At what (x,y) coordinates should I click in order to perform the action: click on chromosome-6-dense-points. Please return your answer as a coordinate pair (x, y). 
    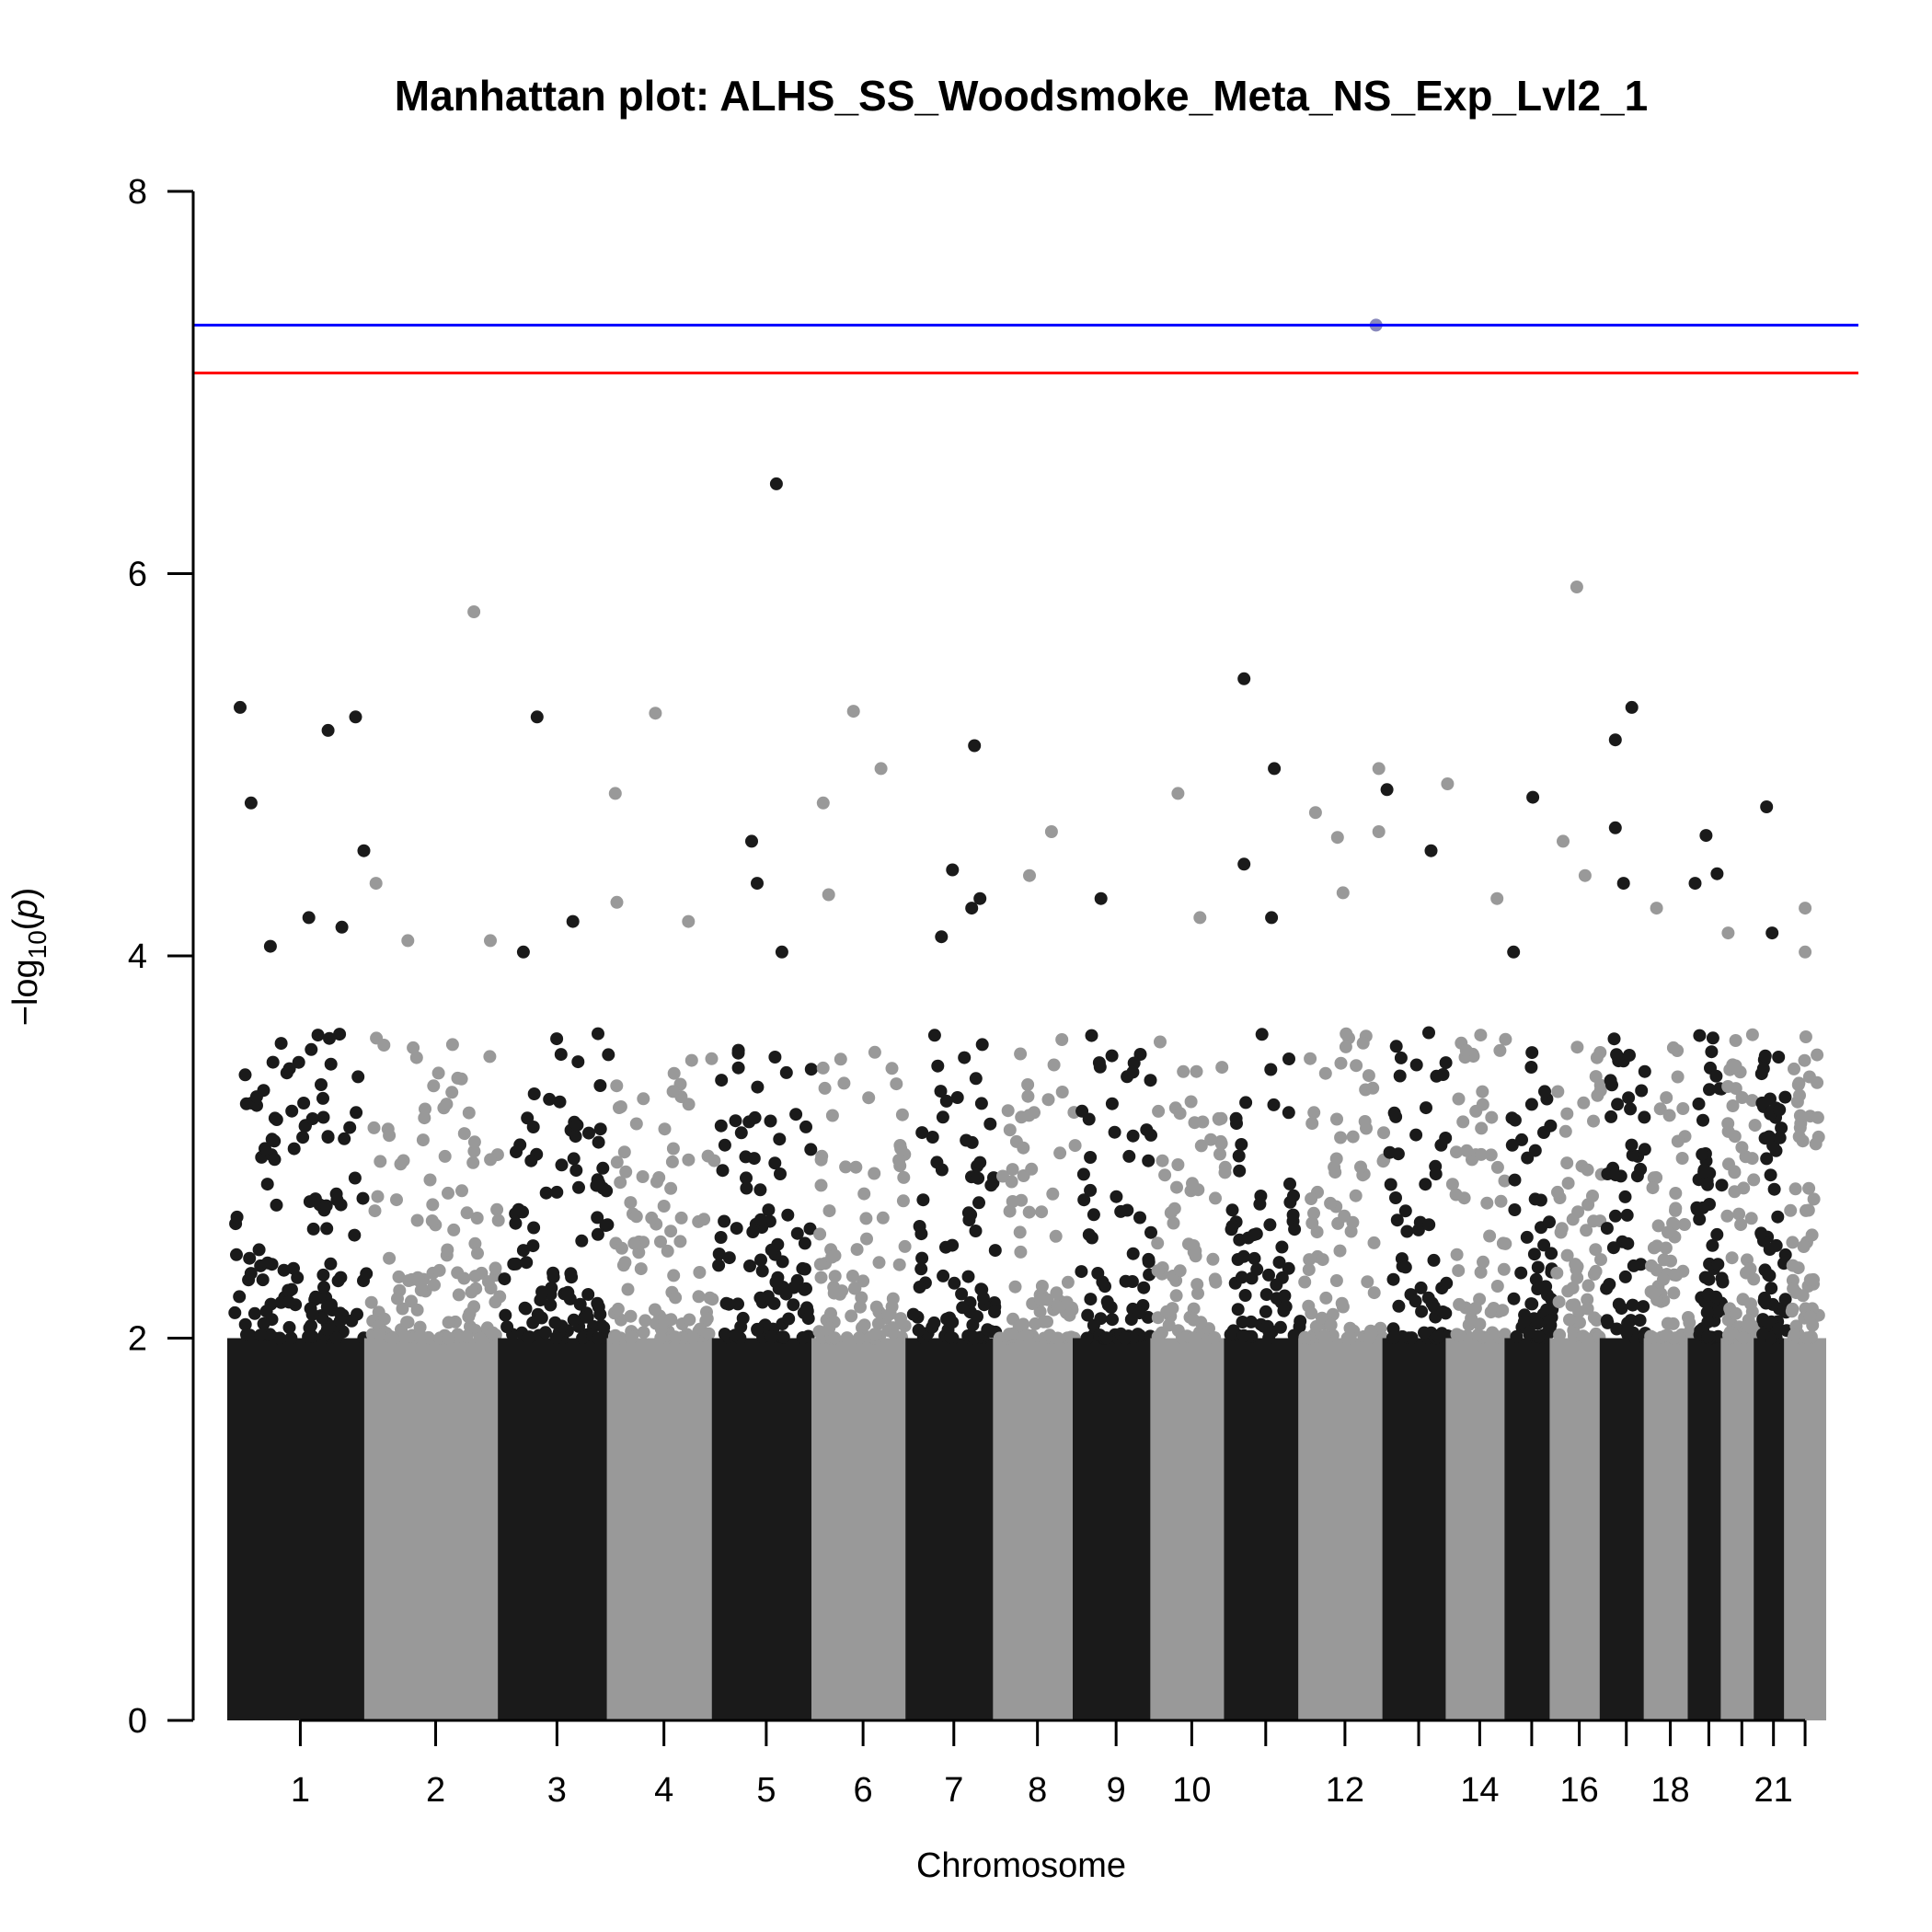
    Looking at the image, I should click on (863, 1529).